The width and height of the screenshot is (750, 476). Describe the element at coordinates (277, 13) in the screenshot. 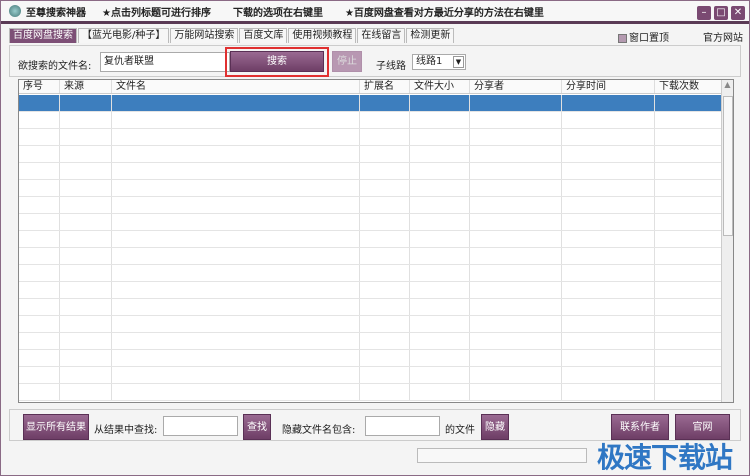

I see `tip-download: 下载的选项在右键里` at that location.